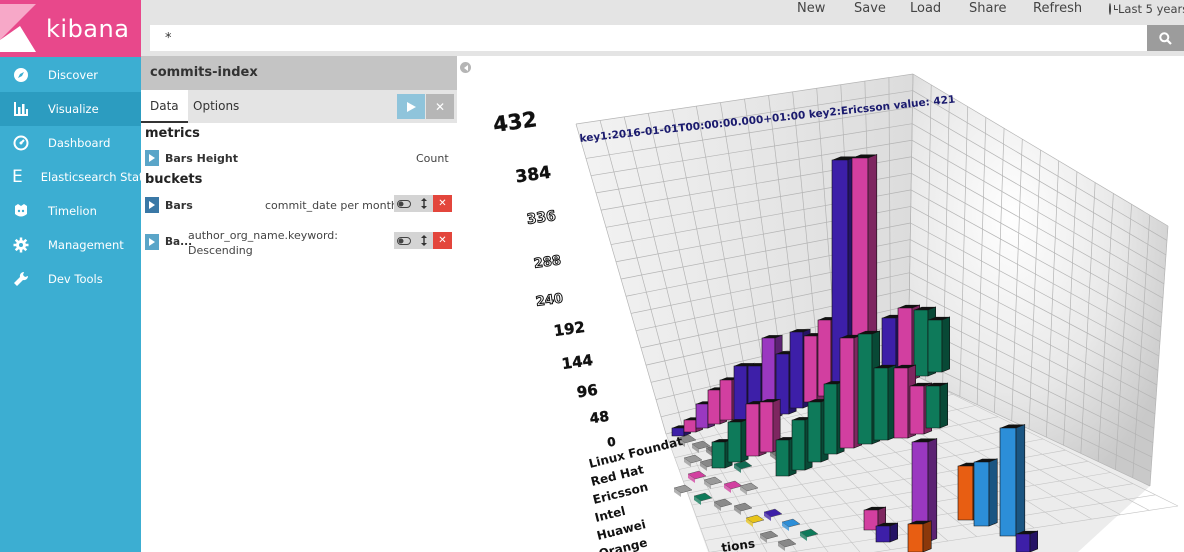  What do you see at coordinates (172, 133) in the screenshot?
I see `metrics-heading: metrics` at bounding box center [172, 133].